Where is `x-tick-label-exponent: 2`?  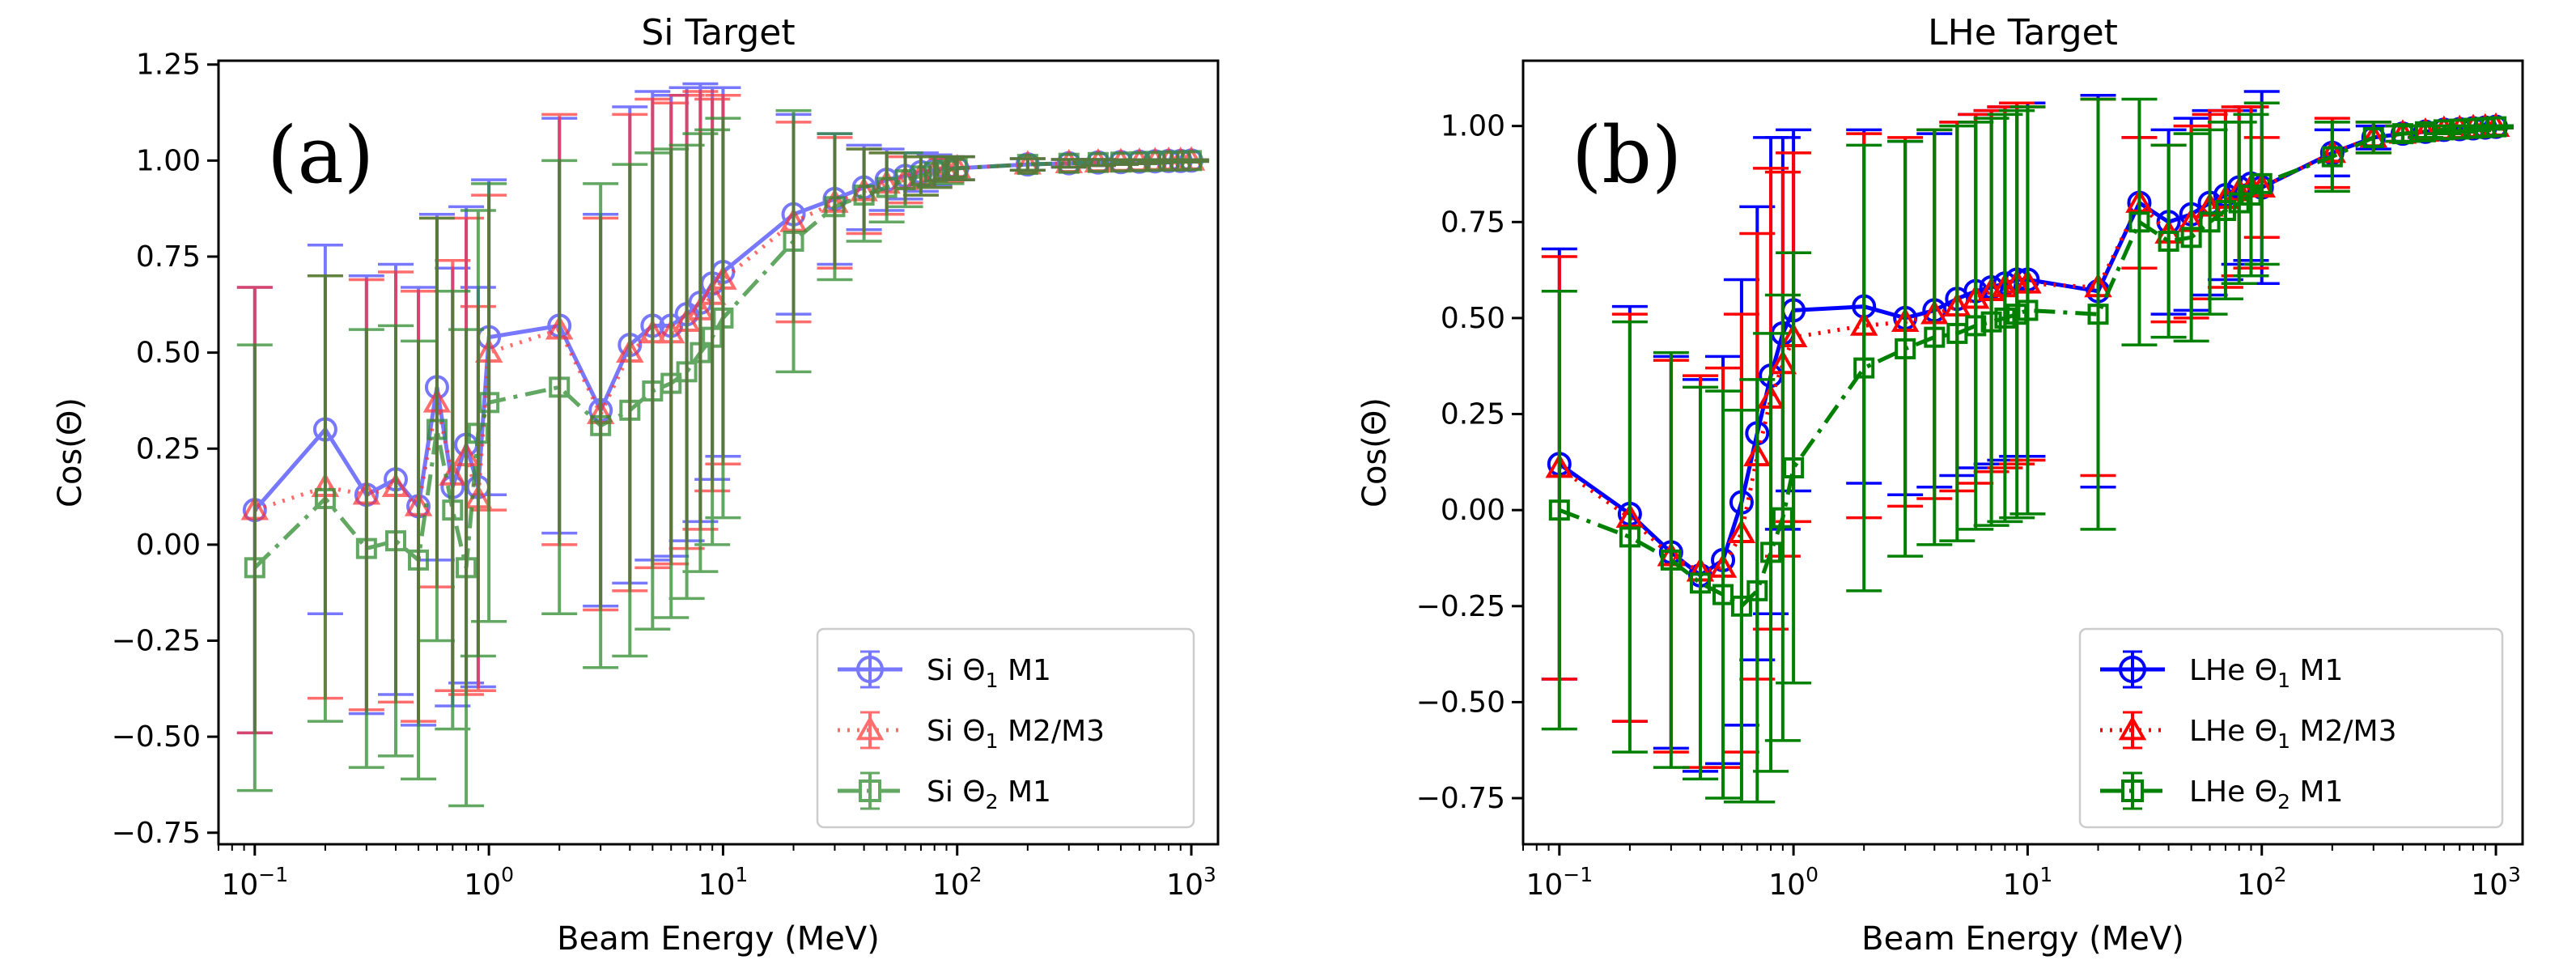 x-tick-label-exponent: 2 is located at coordinates (976, 874).